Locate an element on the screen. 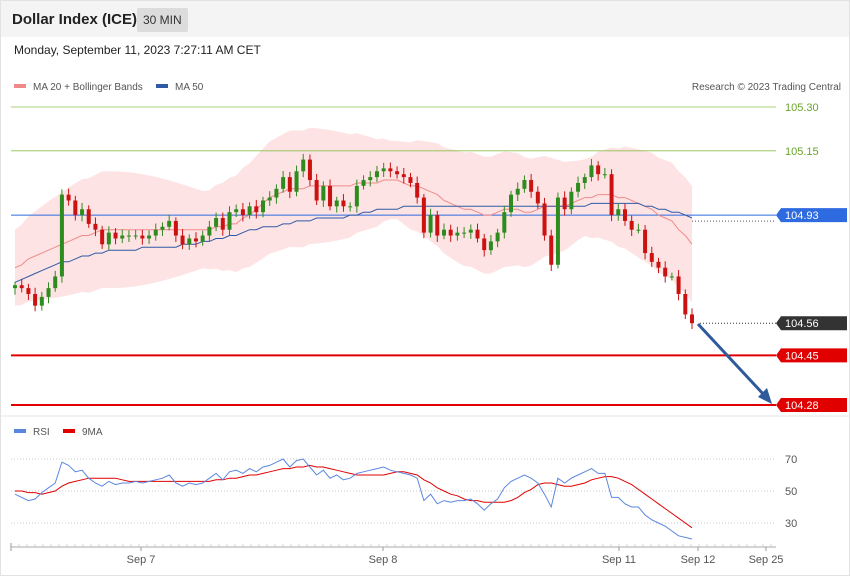 Image resolution: width=850 pixels, height=576 pixels. legend-swatch-ma50 is located at coordinates (162, 86).